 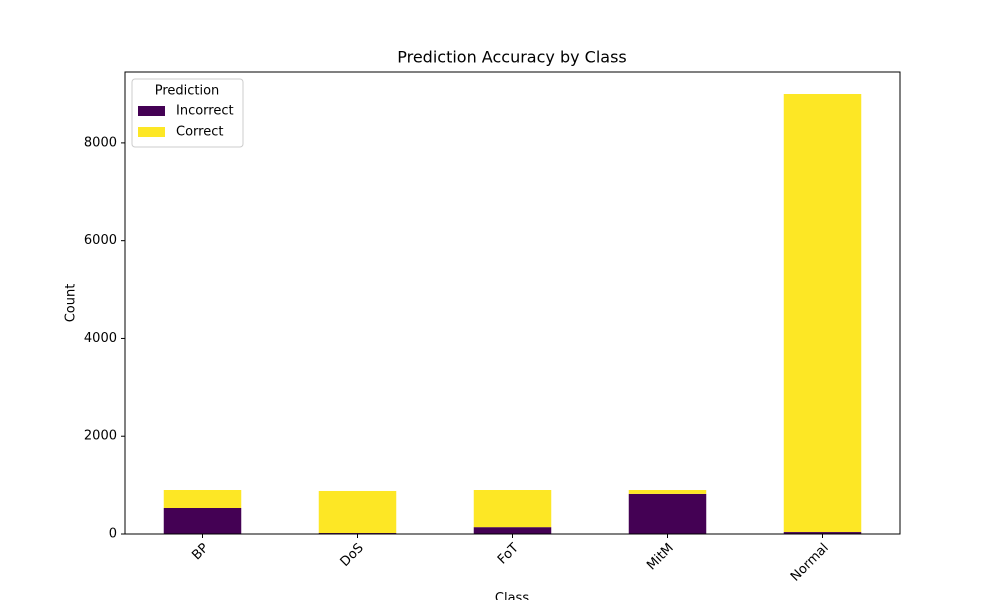 I want to click on y-tick-label: 4000, so click(x=100, y=338).